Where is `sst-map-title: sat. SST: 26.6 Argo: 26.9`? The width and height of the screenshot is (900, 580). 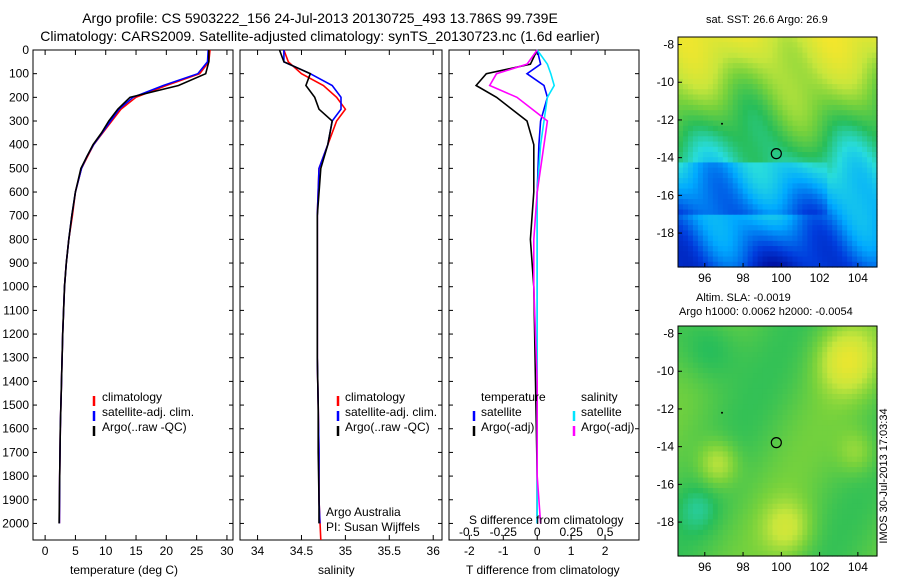 sst-map-title: sat. SST: 26.6 Argo: 26.9 is located at coordinates (767, 20).